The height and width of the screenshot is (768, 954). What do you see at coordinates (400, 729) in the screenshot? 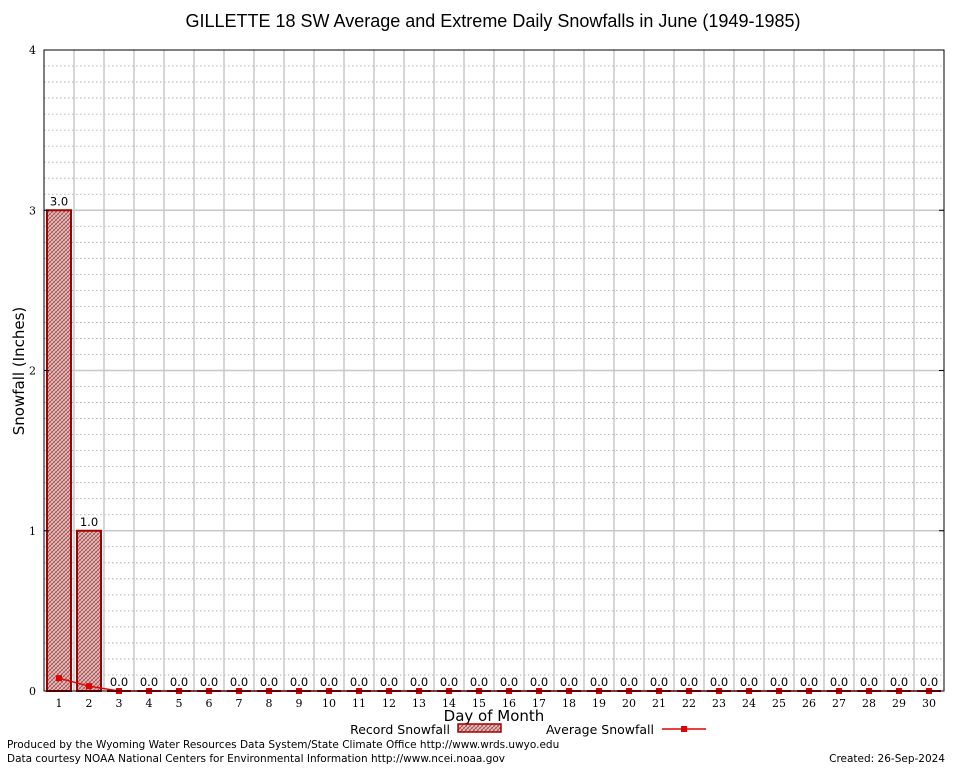
I see `legend-record-label: Record Snowfall` at bounding box center [400, 729].